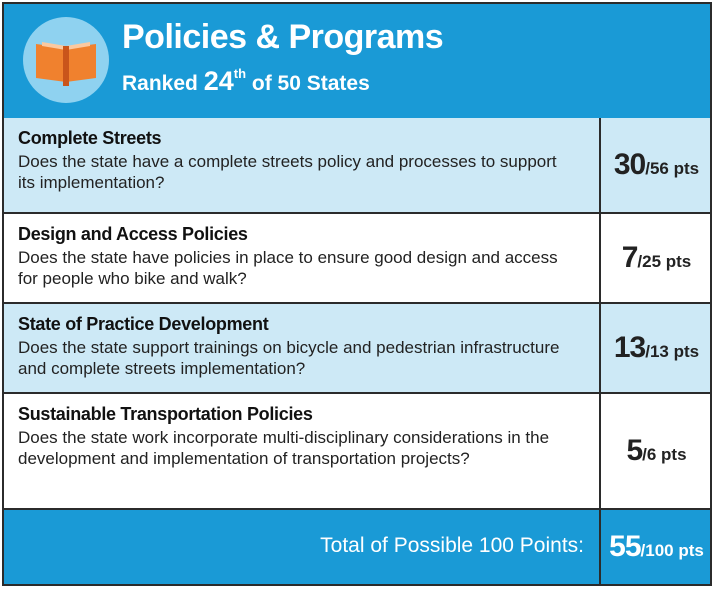  I want to click on row-score: 13/13 pts, so click(654, 348).